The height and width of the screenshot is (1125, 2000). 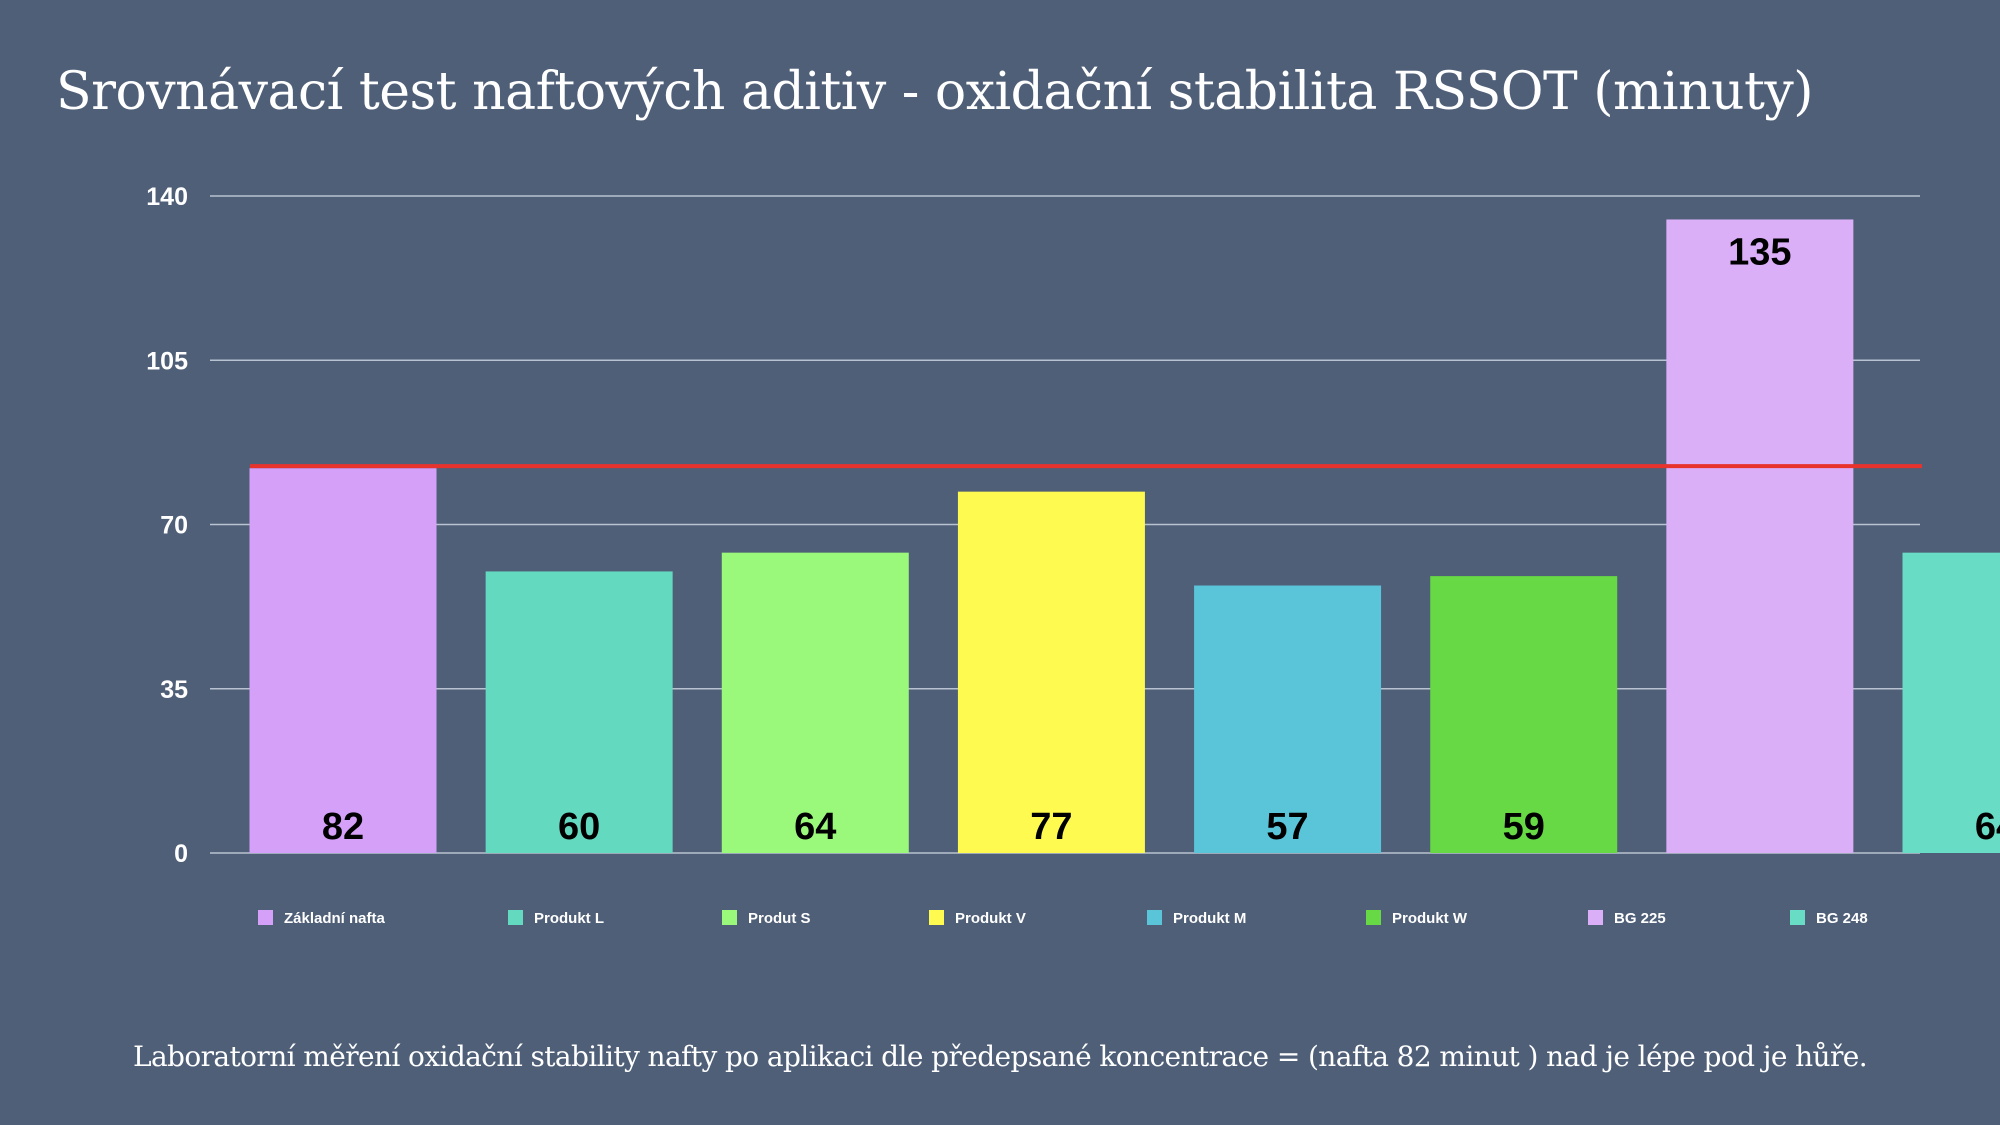 I want to click on y-tick-label: 35, so click(x=174, y=690).